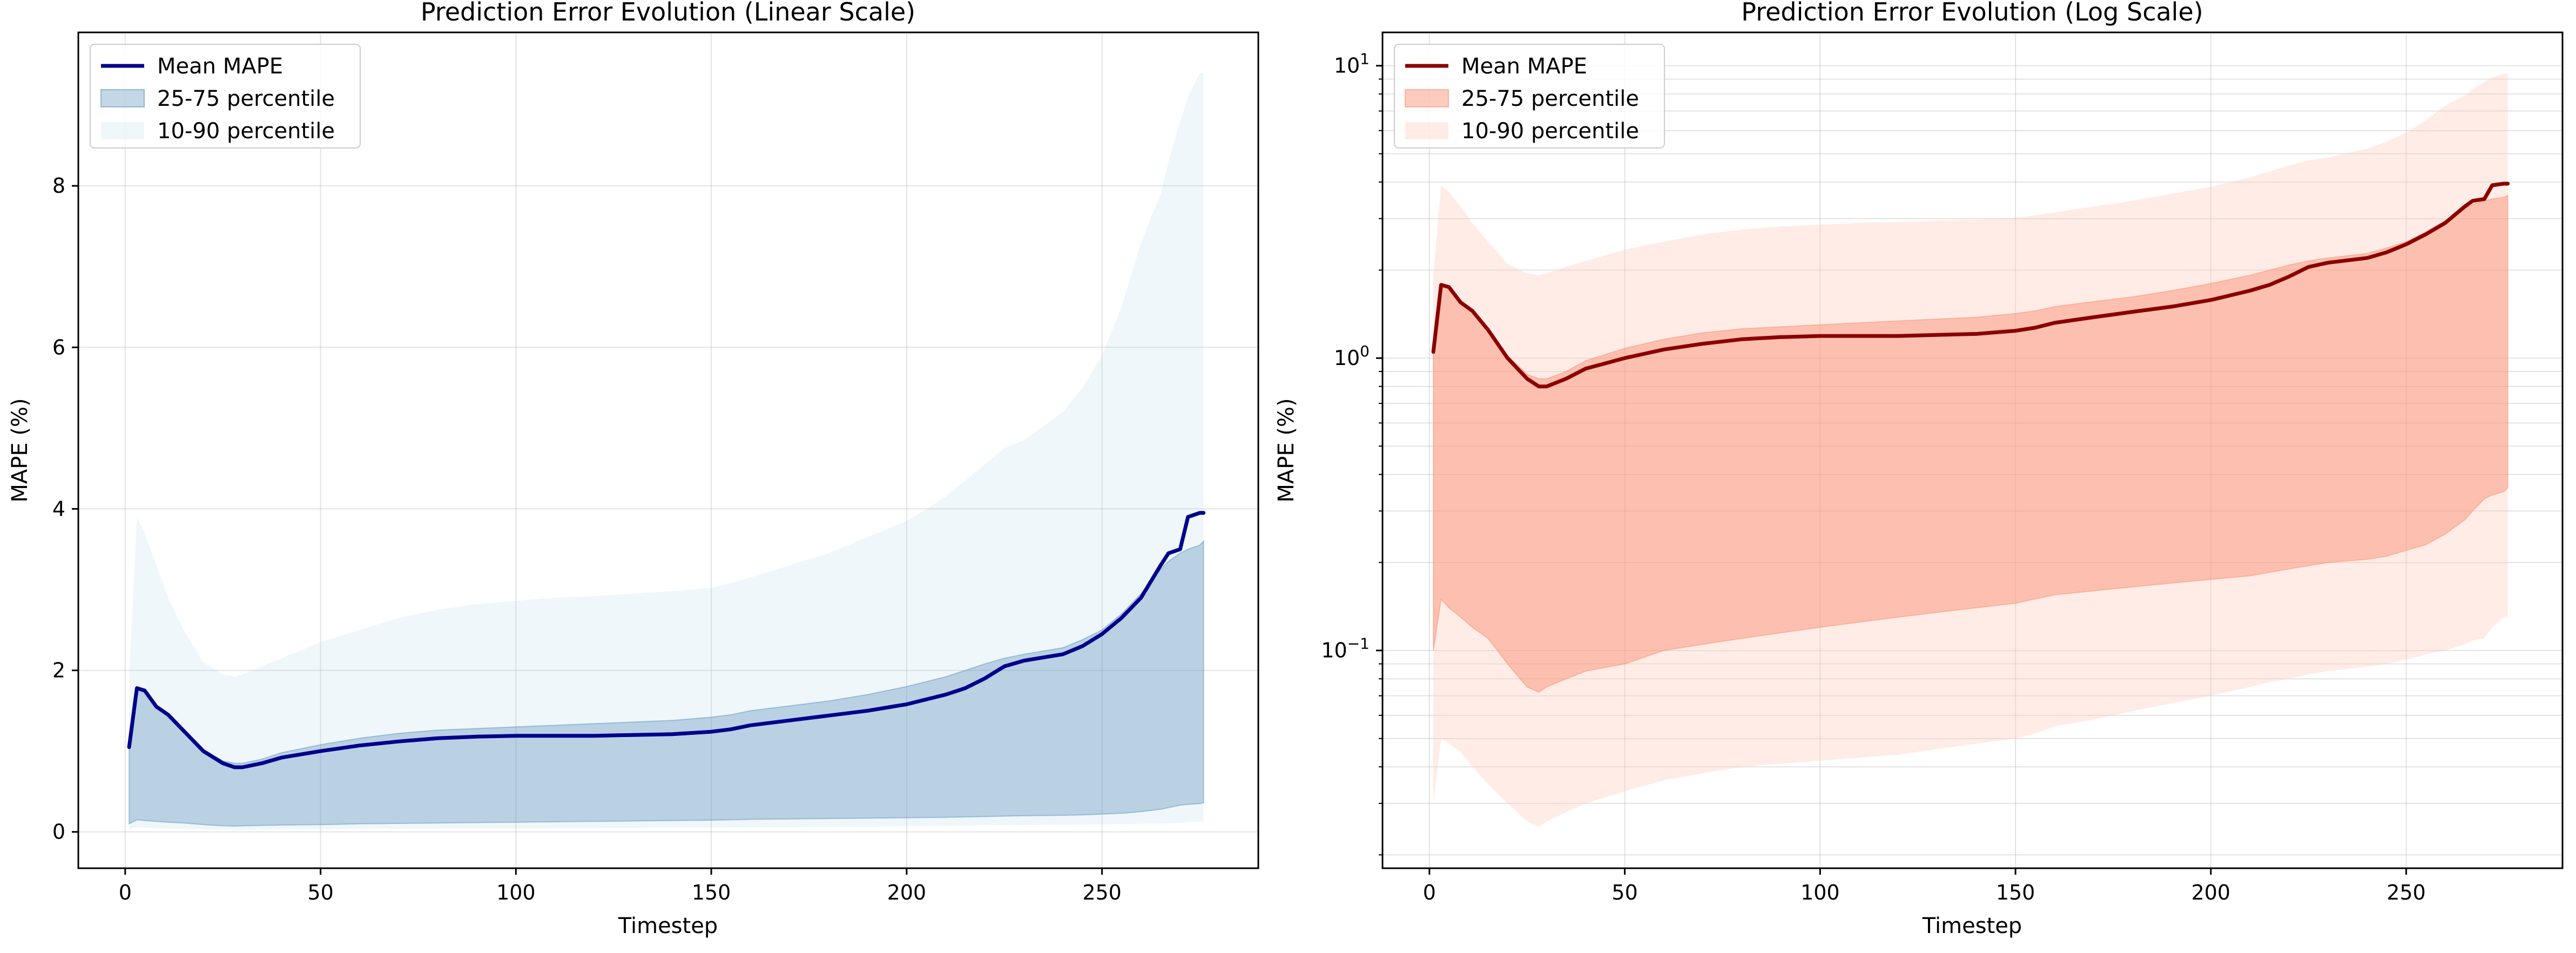  What do you see at coordinates (58, 186) in the screenshot?
I see `y-tick-label: 8` at bounding box center [58, 186].